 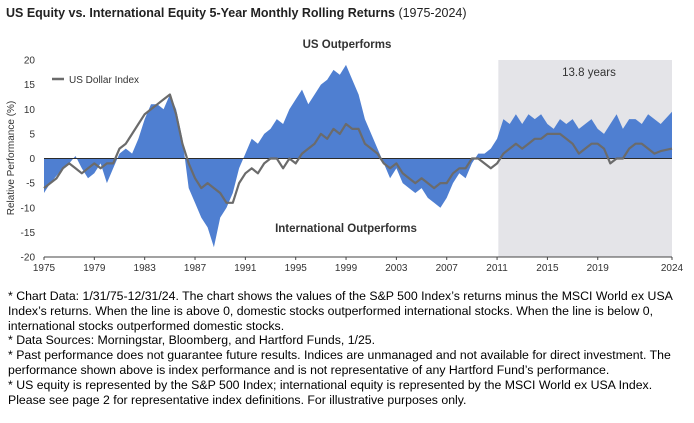 I want to click on x-tick-label: 1991, so click(x=245, y=268).